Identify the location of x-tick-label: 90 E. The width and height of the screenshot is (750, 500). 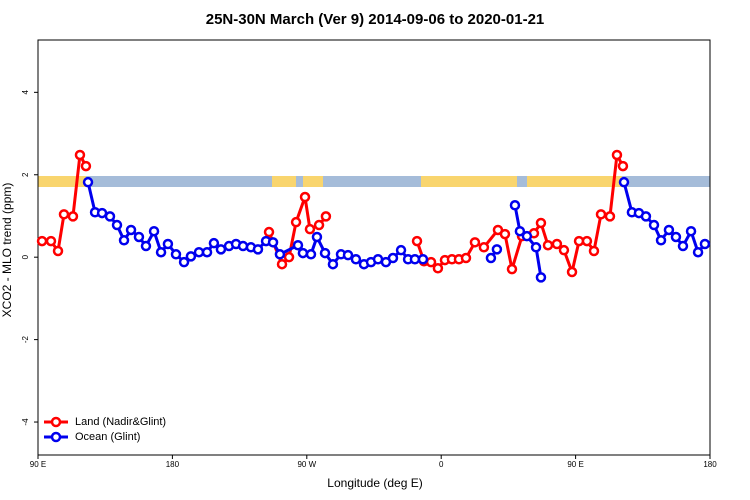
(38, 464).